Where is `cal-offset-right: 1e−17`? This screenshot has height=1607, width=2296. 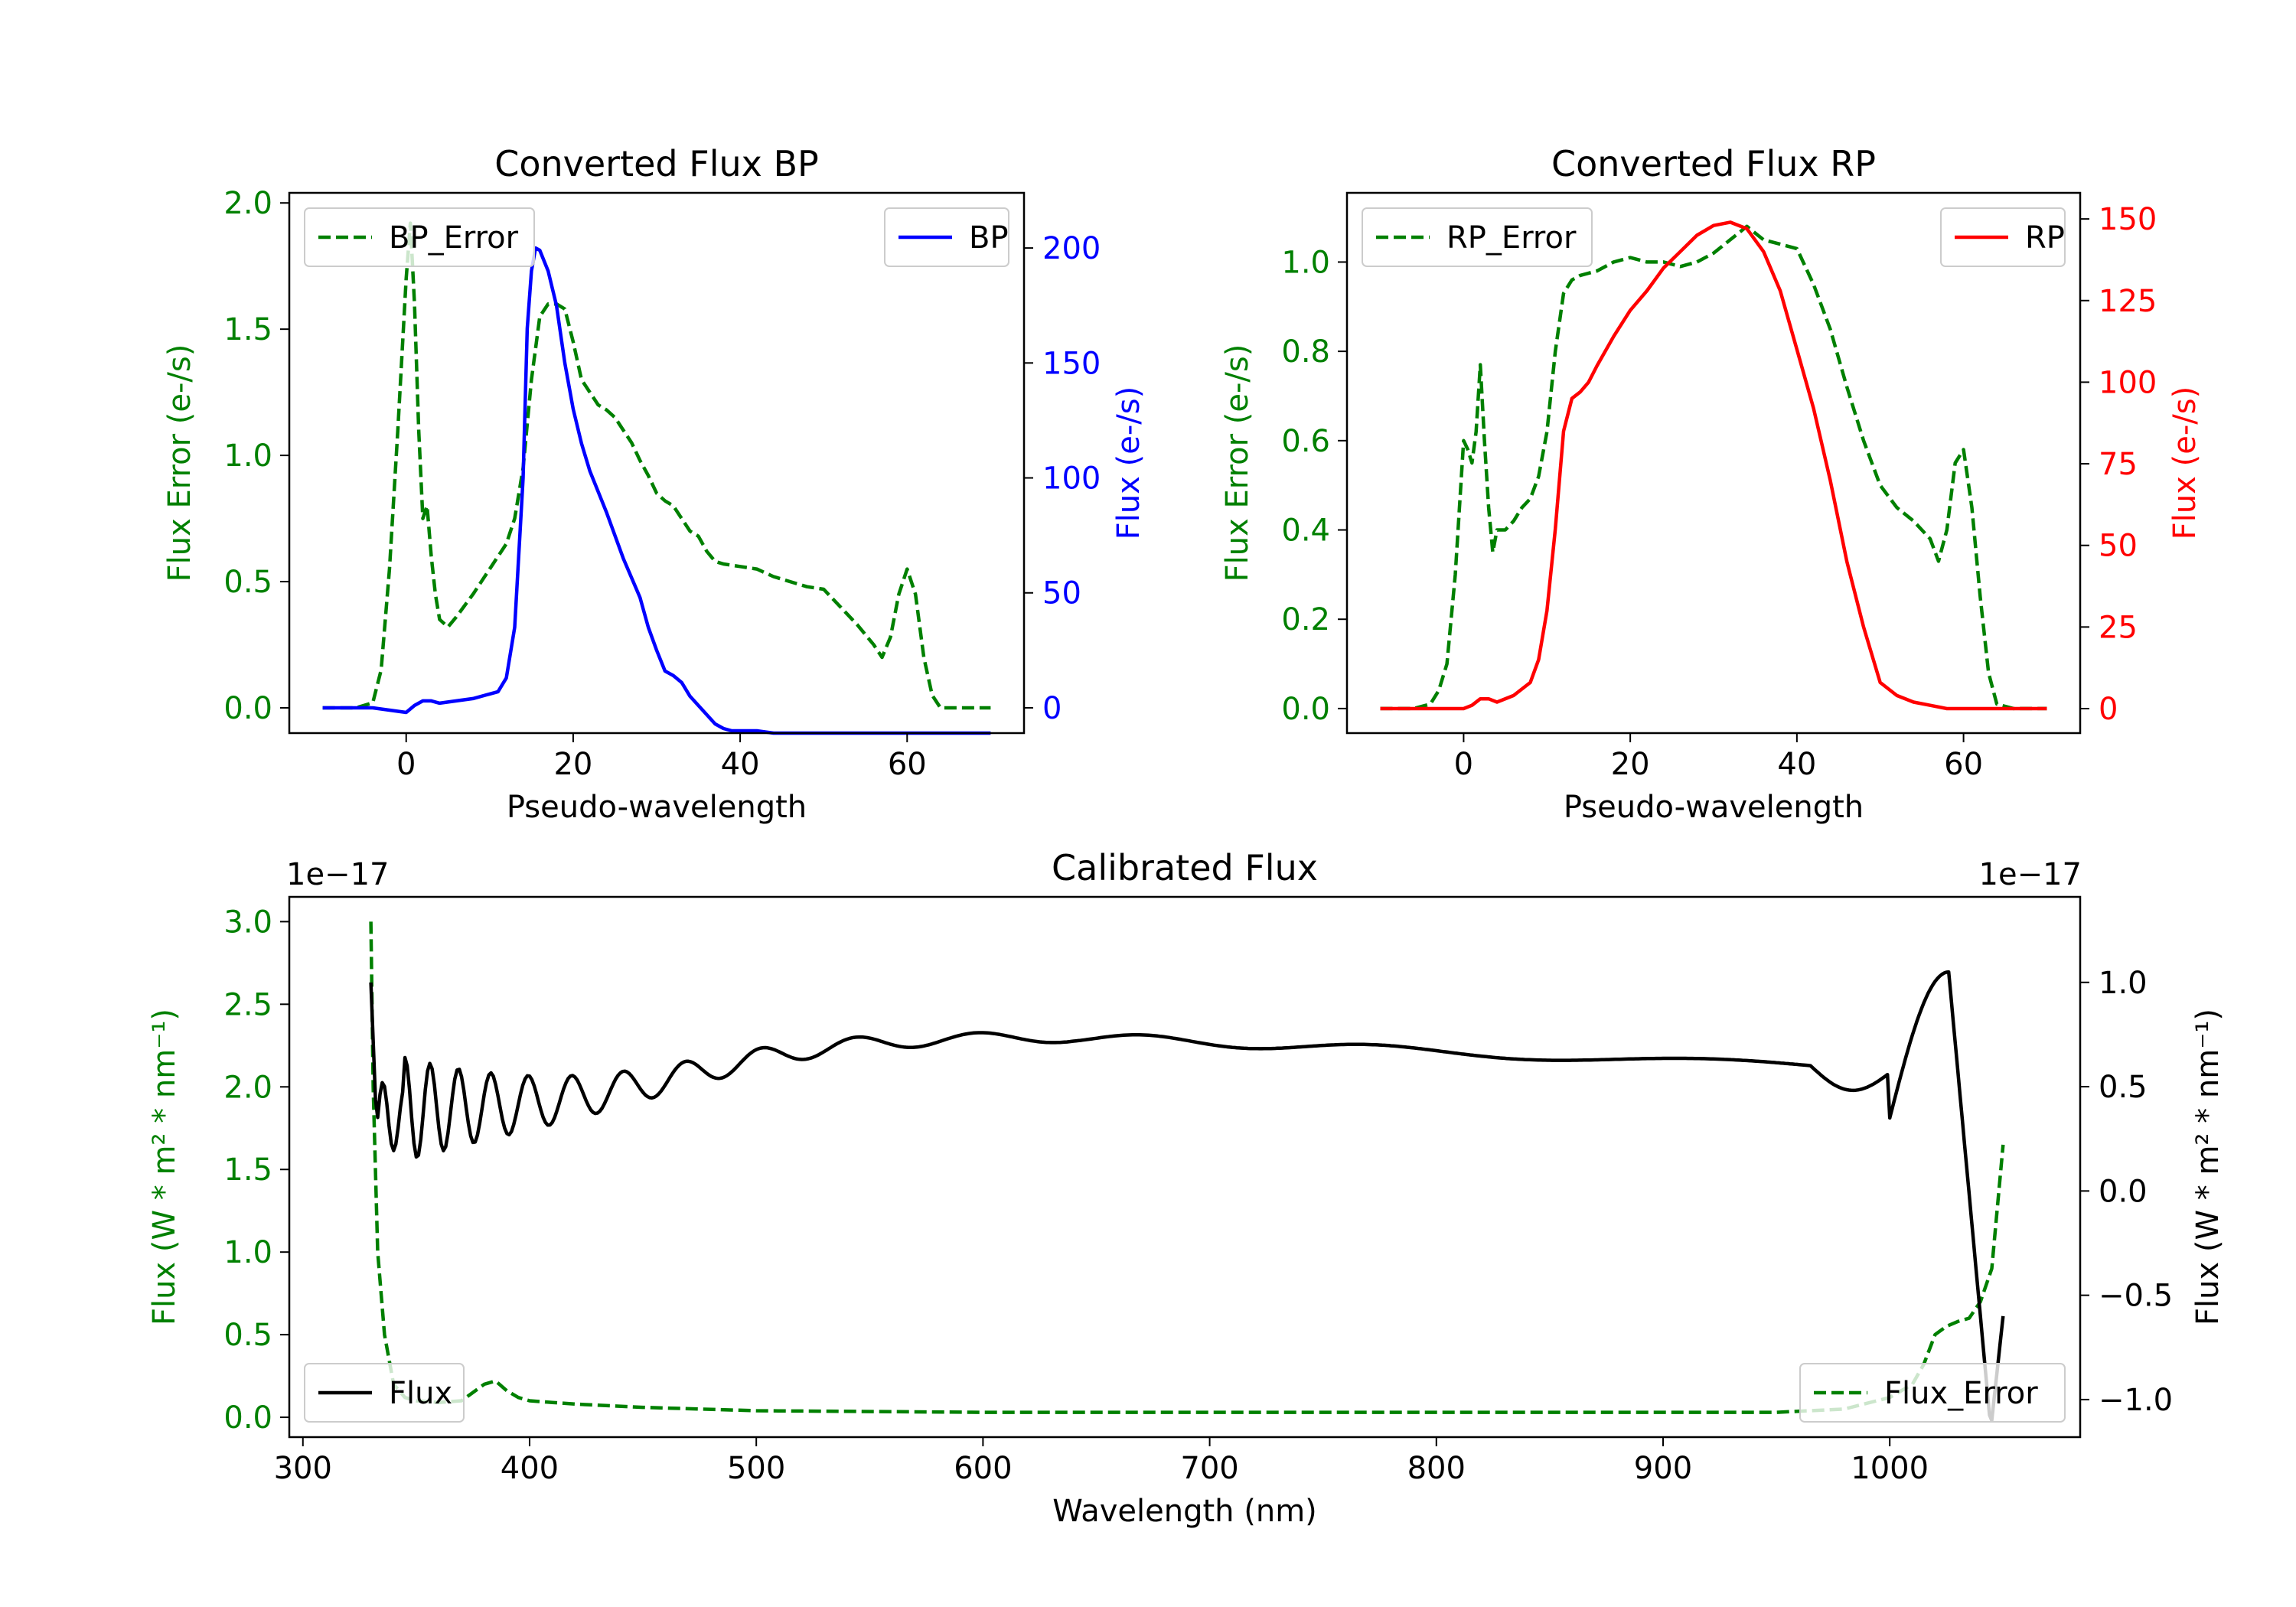 cal-offset-right: 1e−17 is located at coordinates (2030, 875).